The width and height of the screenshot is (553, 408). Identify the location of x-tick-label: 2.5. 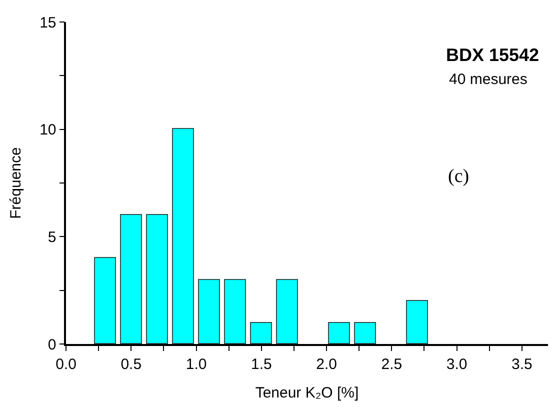
(391, 364).